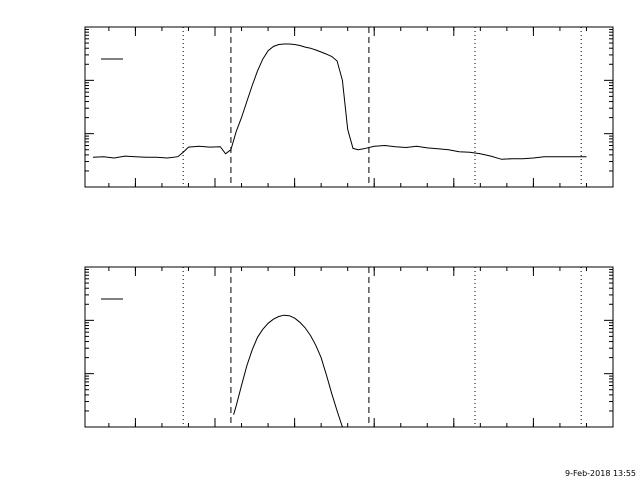 The image size is (640, 480). What do you see at coordinates (288, 371) in the screenshot?
I see `series-line` at bounding box center [288, 371].